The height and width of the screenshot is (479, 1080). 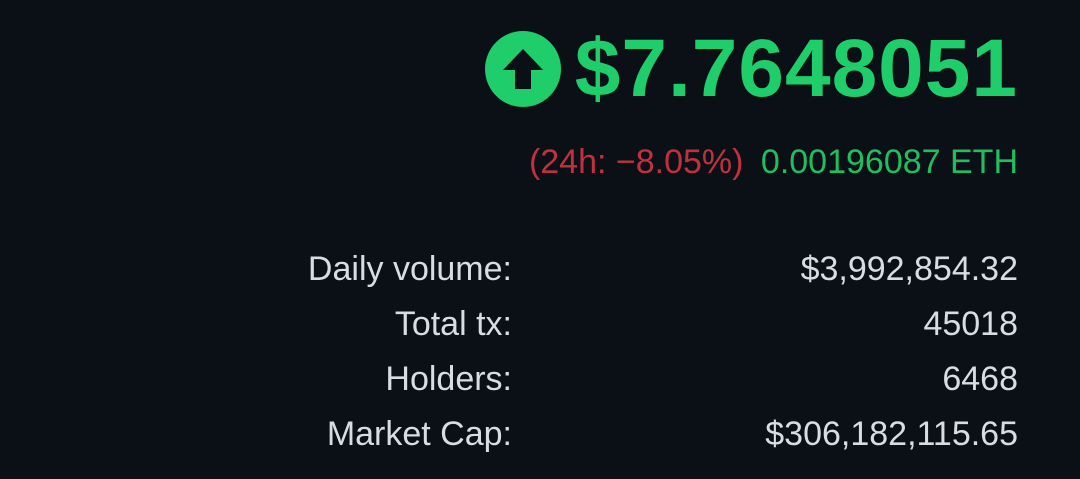 I want to click on arrow-up-circle-icon, so click(x=522, y=69).